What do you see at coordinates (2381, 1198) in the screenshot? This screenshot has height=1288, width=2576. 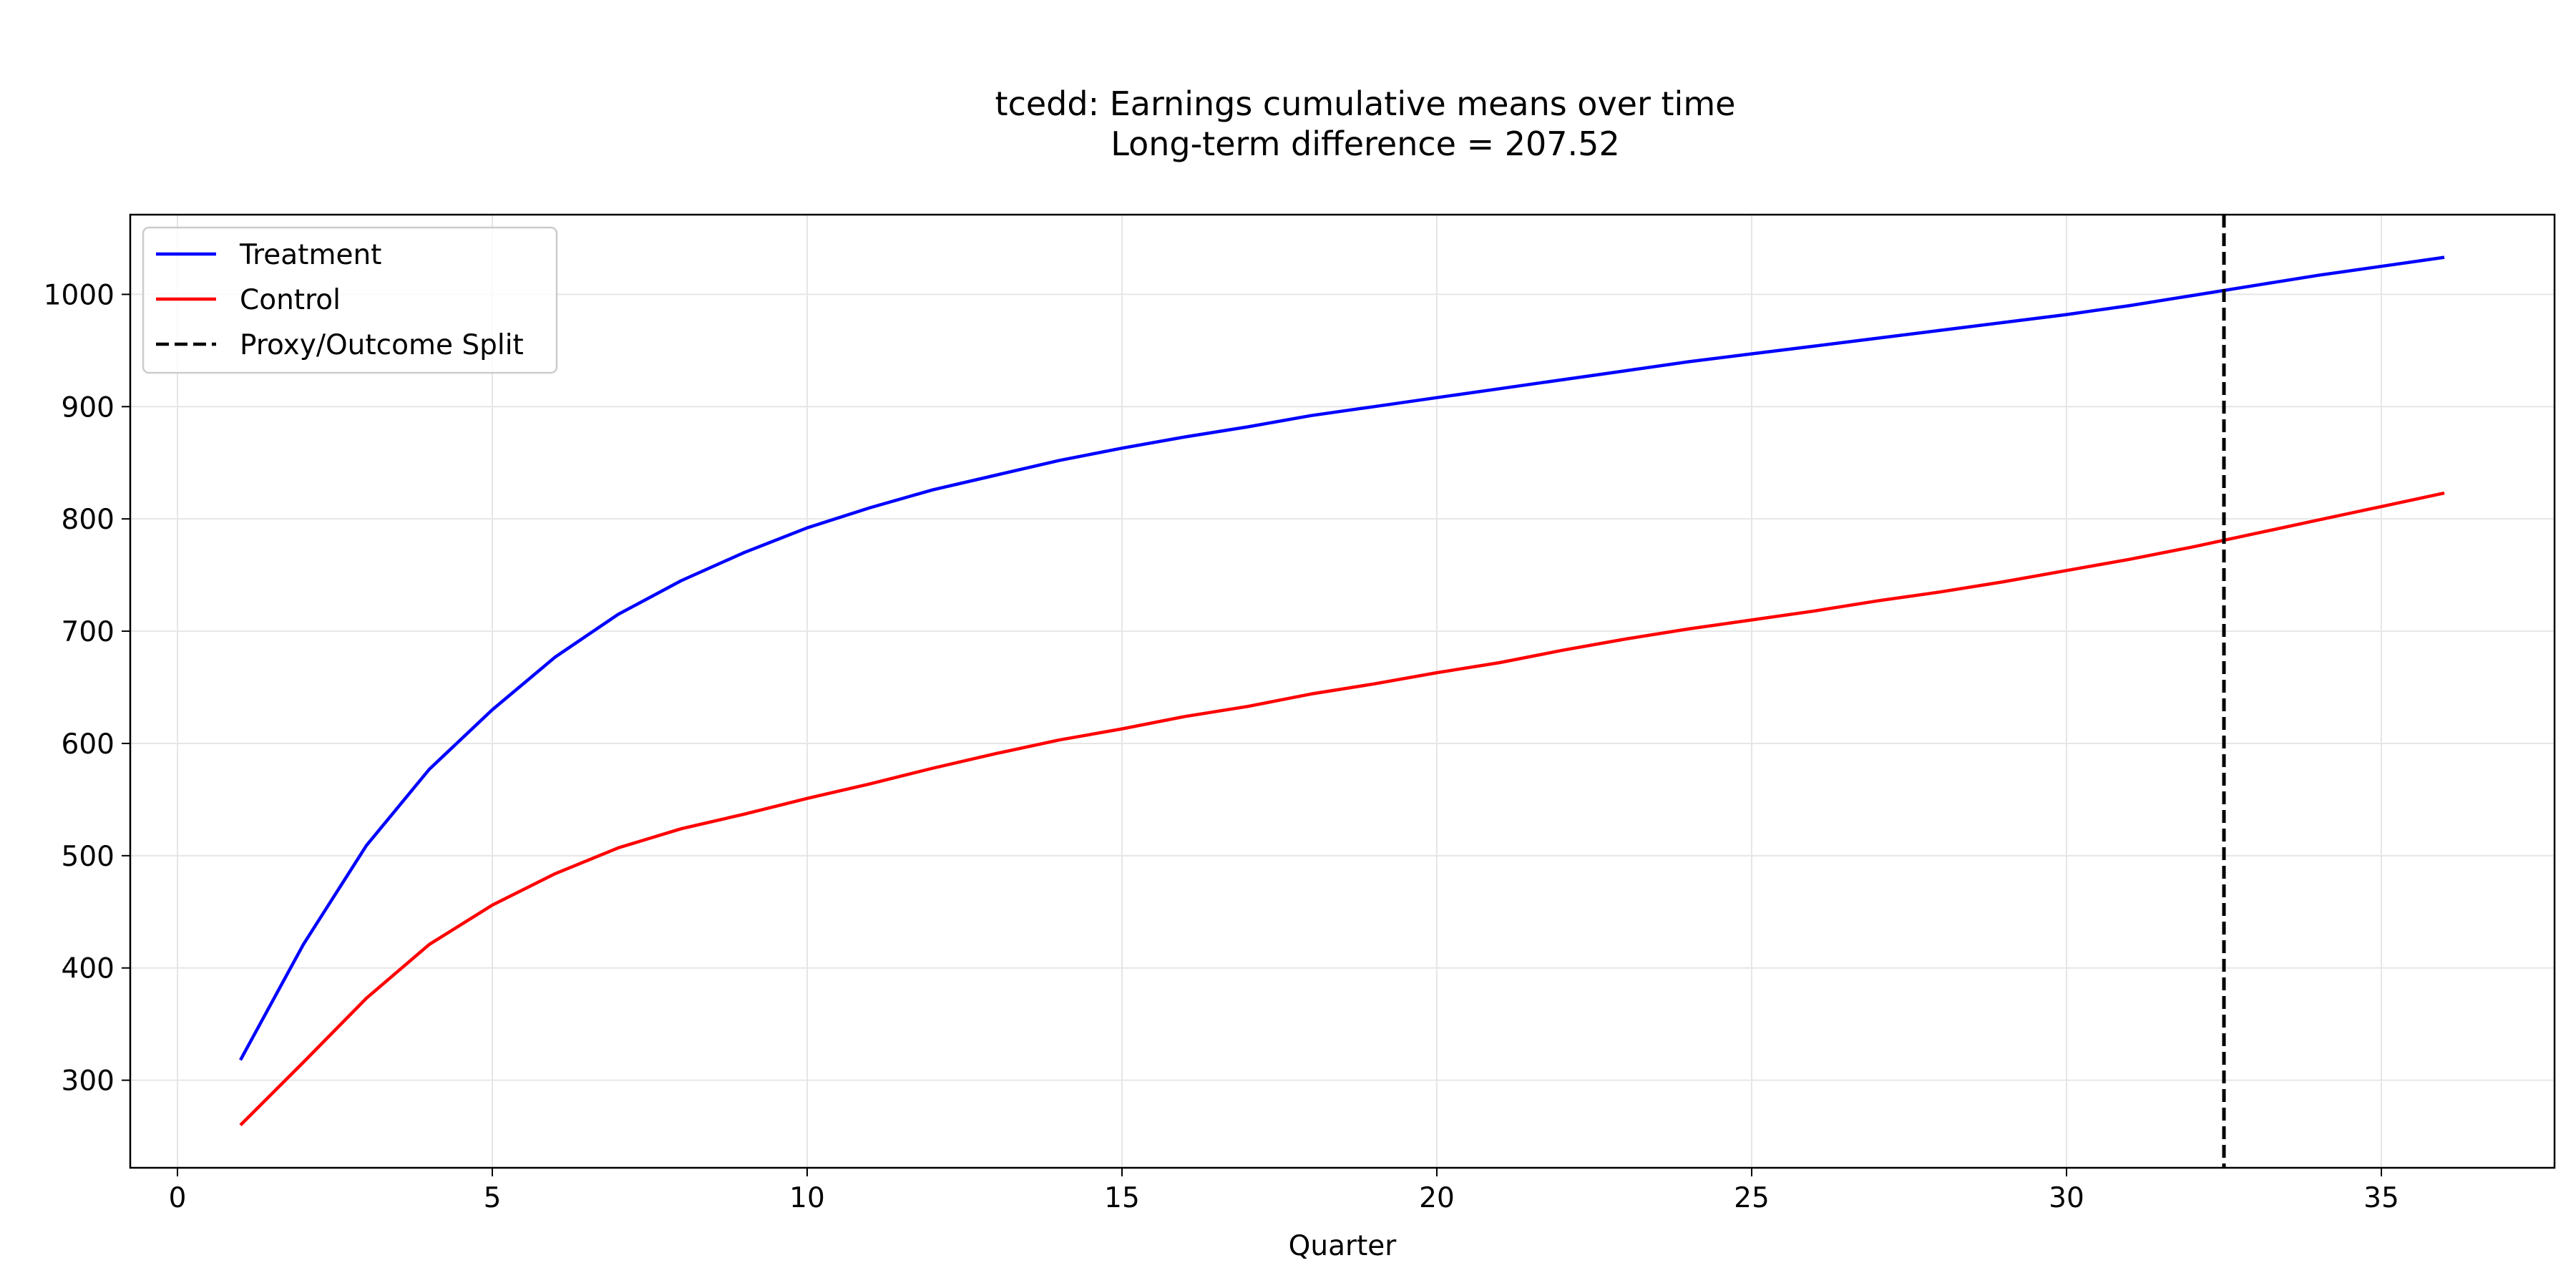 I see `x-tick-label: 35` at bounding box center [2381, 1198].